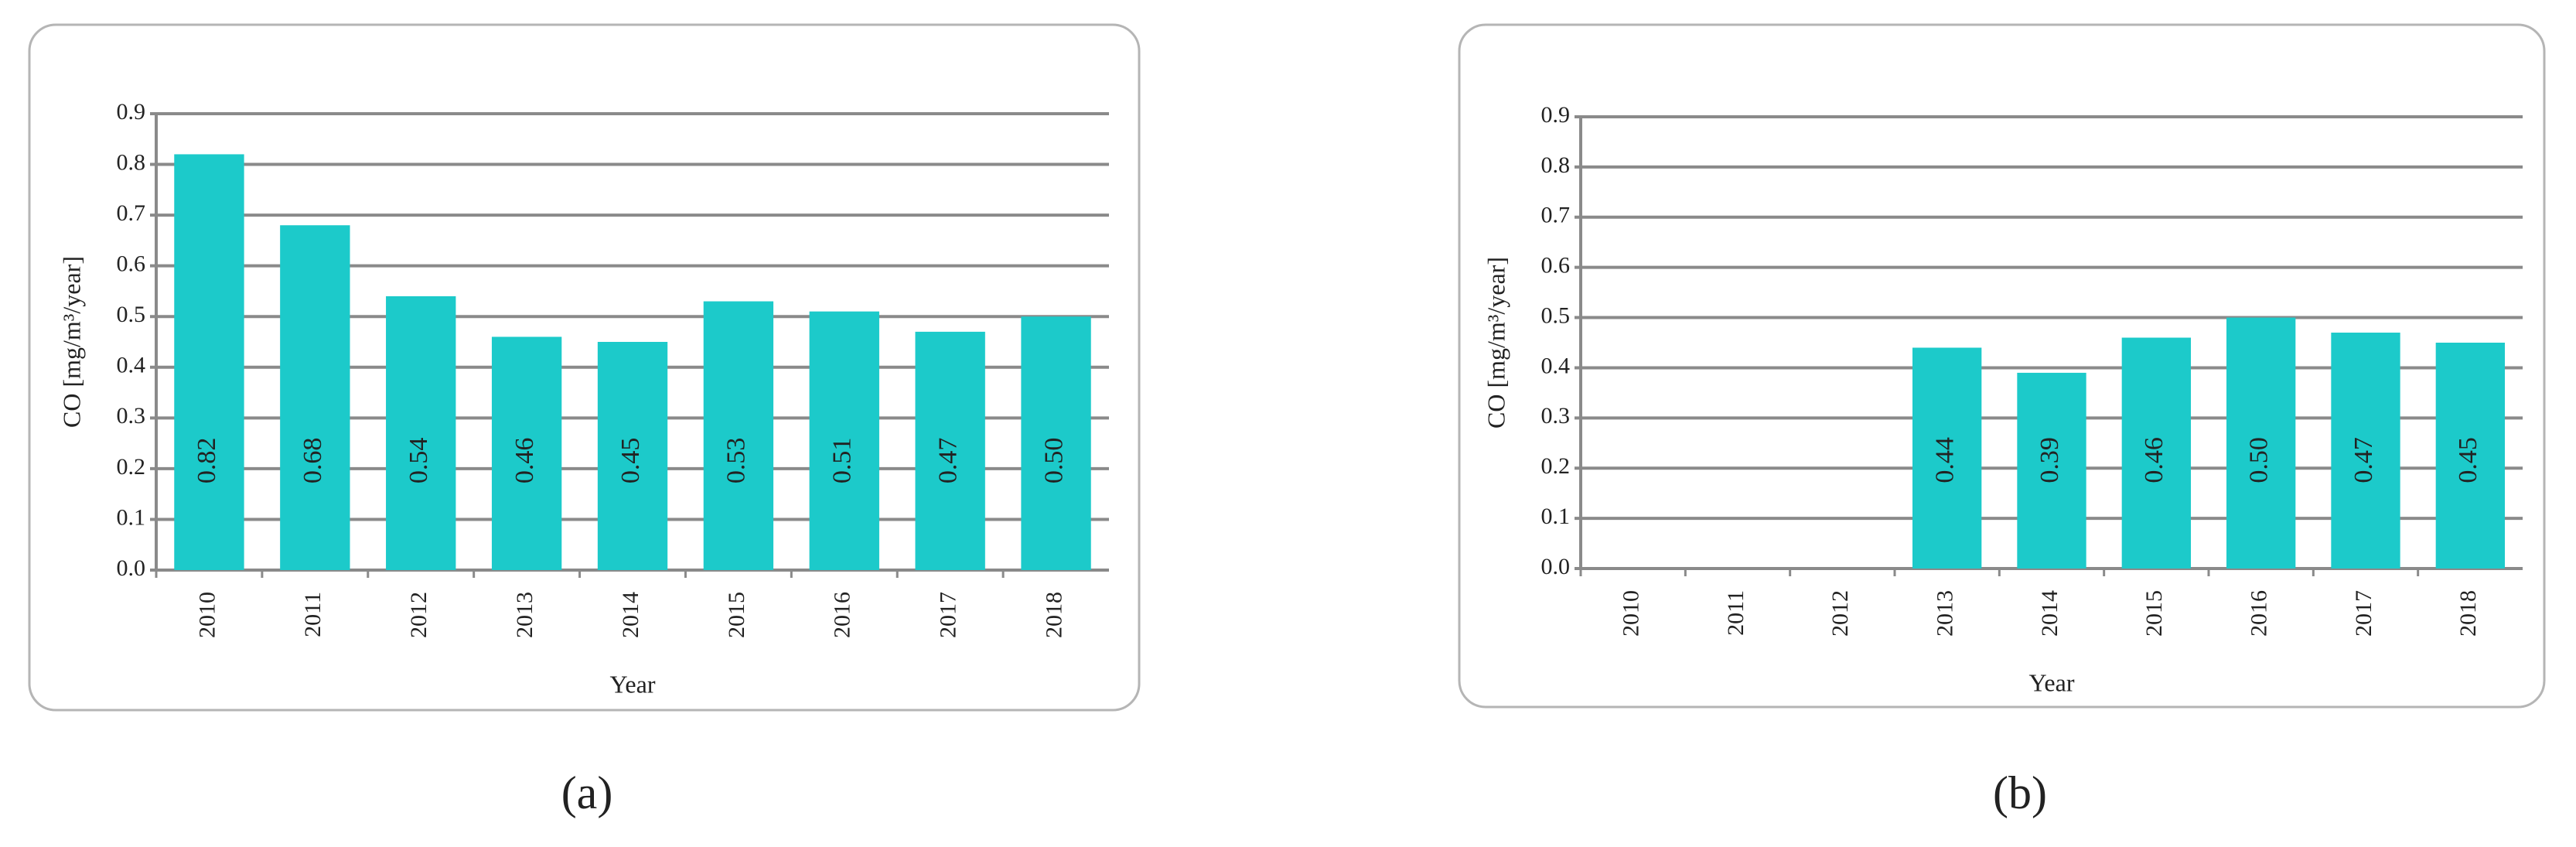 The image size is (2576, 847). What do you see at coordinates (737, 461) in the screenshot?
I see `data-label: 0.53` at bounding box center [737, 461].